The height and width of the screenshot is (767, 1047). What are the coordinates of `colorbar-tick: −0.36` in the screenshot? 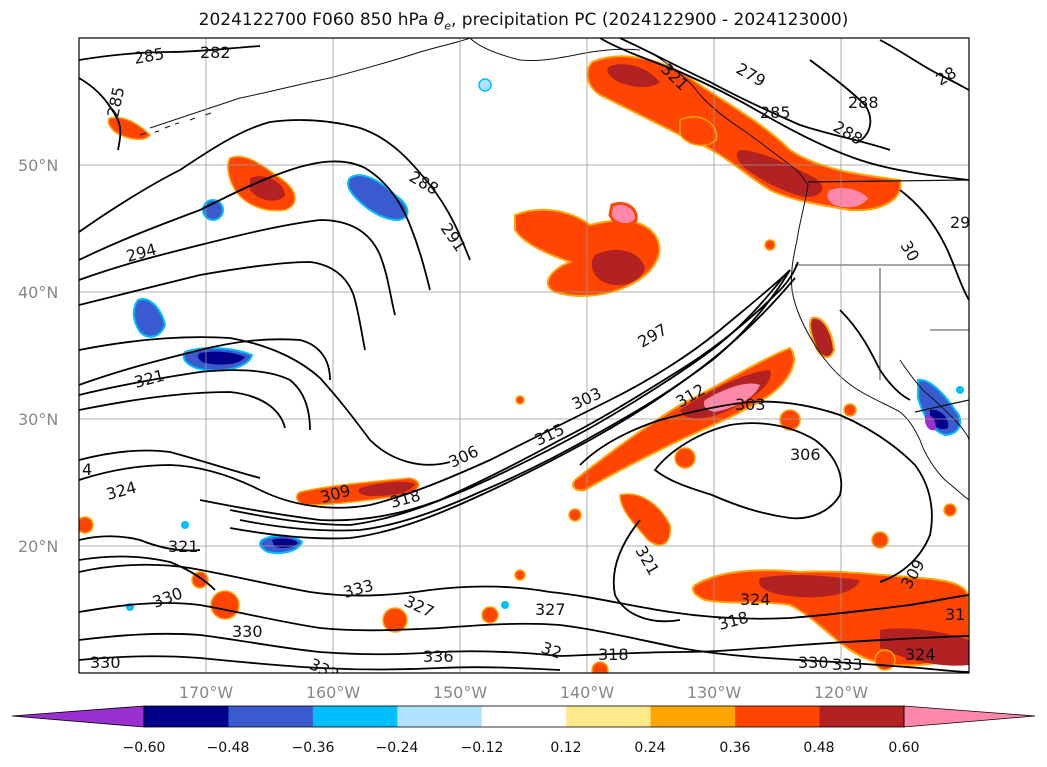 It's located at (313, 748).